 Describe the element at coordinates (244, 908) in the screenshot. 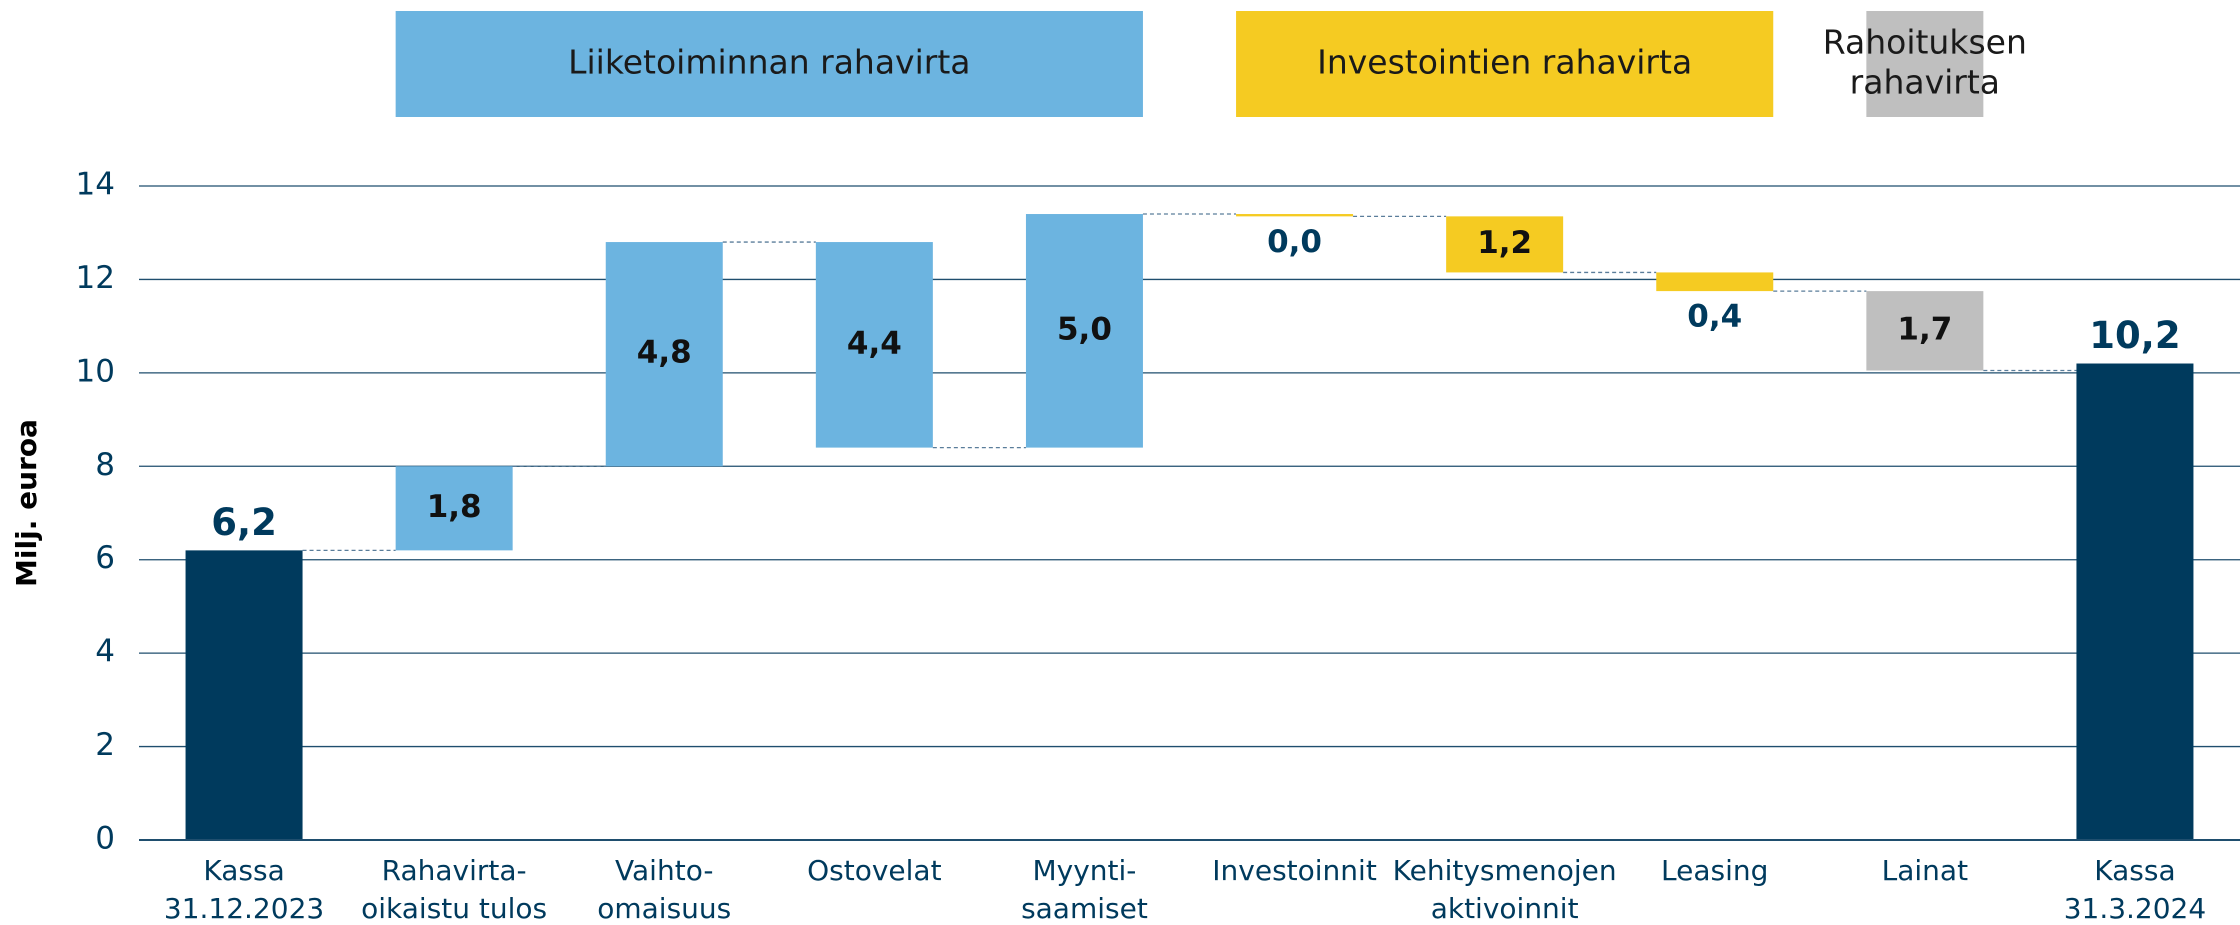

I see `x-tick-label: 31.12.2023` at that location.